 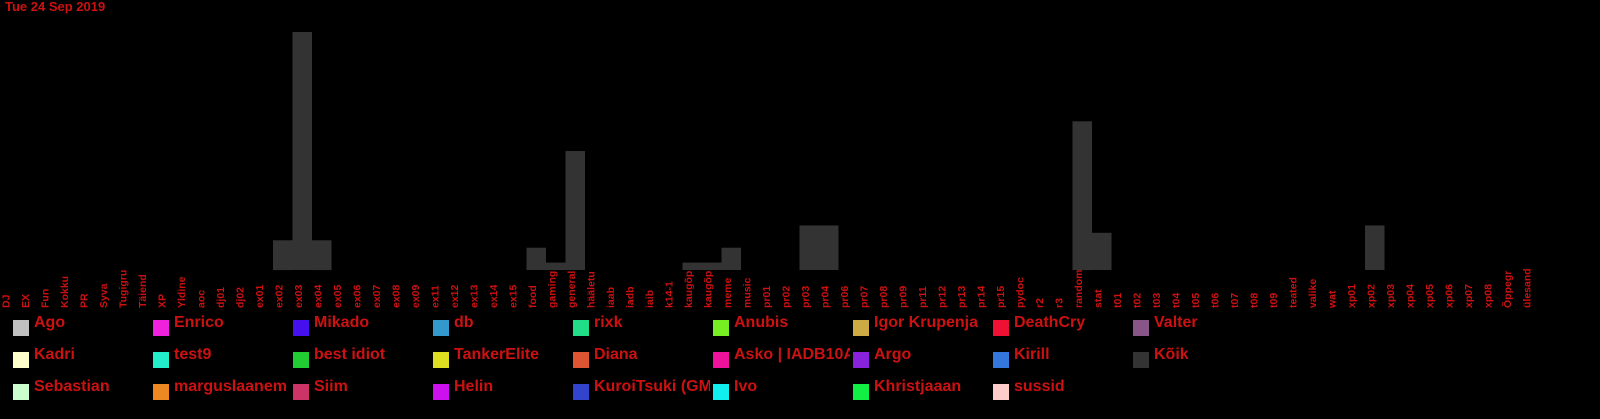 I want to click on category-label: ex13, so click(x=475, y=296).